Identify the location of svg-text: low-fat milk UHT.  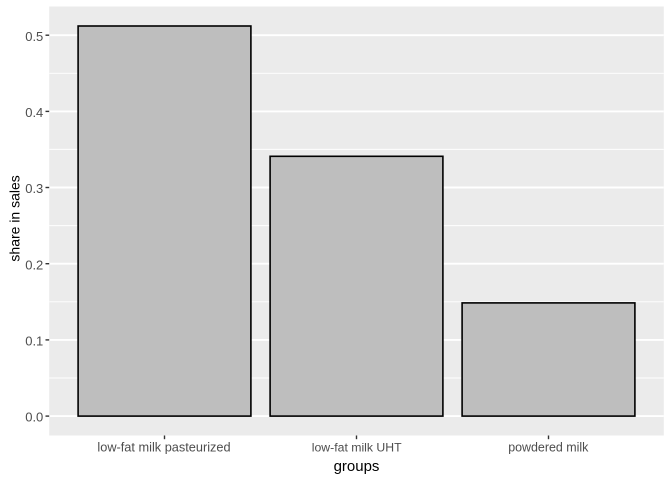
(357, 448).